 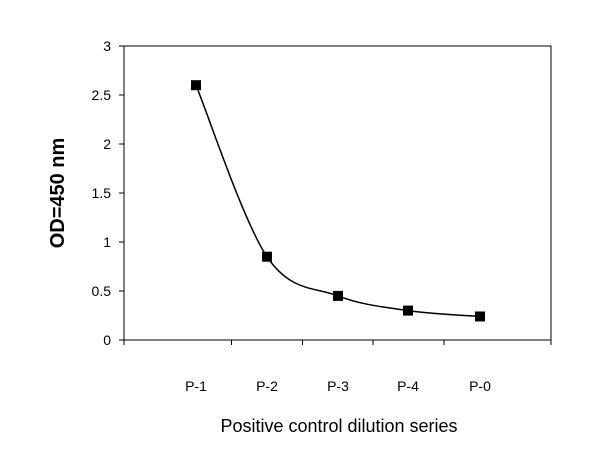 I want to click on y-tick-label: 0, so click(x=107, y=340).